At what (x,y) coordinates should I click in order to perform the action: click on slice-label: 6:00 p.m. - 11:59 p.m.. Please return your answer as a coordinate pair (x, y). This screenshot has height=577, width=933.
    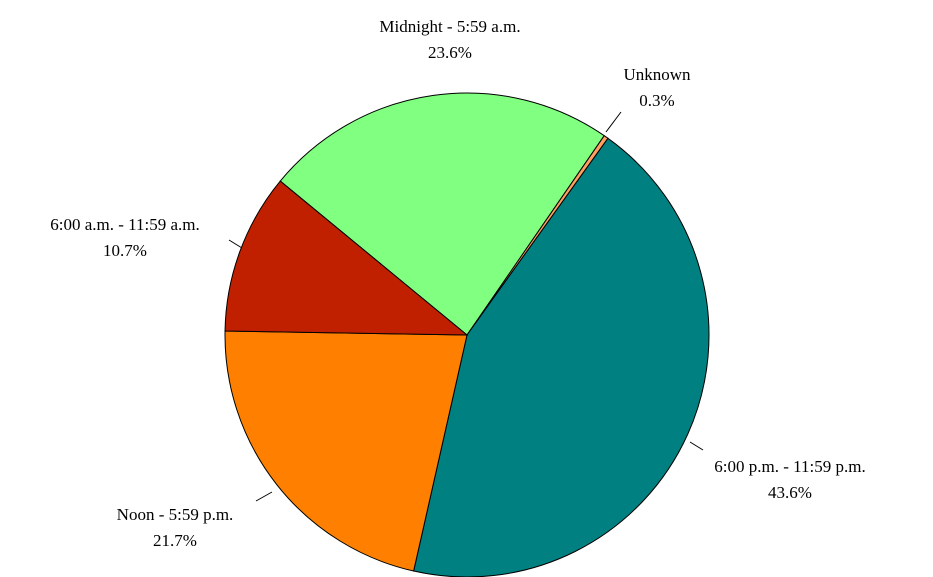
    Looking at the image, I should click on (789, 466).